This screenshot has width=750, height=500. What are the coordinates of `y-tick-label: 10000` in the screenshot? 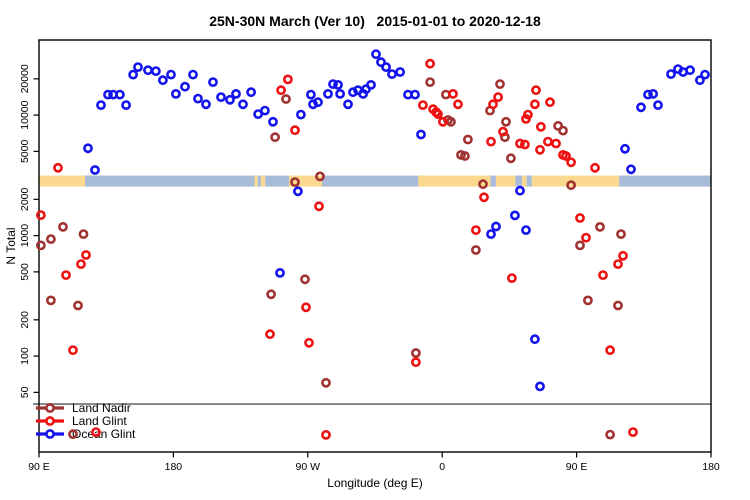 It's located at (25, 114).